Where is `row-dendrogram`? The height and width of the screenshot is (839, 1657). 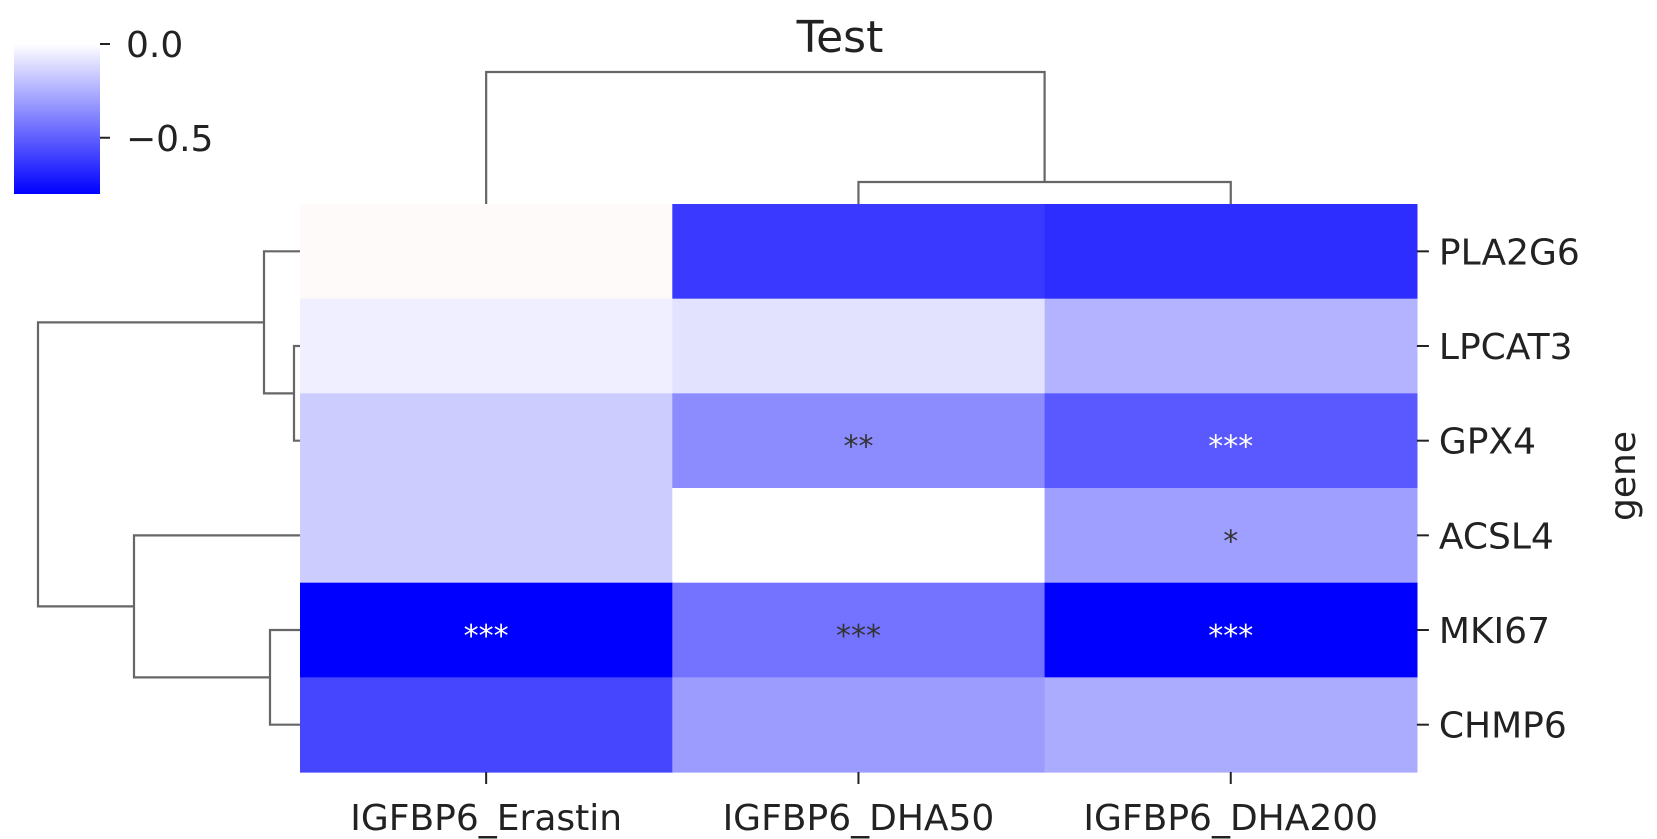 row-dendrogram is located at coordinates (168, 488).